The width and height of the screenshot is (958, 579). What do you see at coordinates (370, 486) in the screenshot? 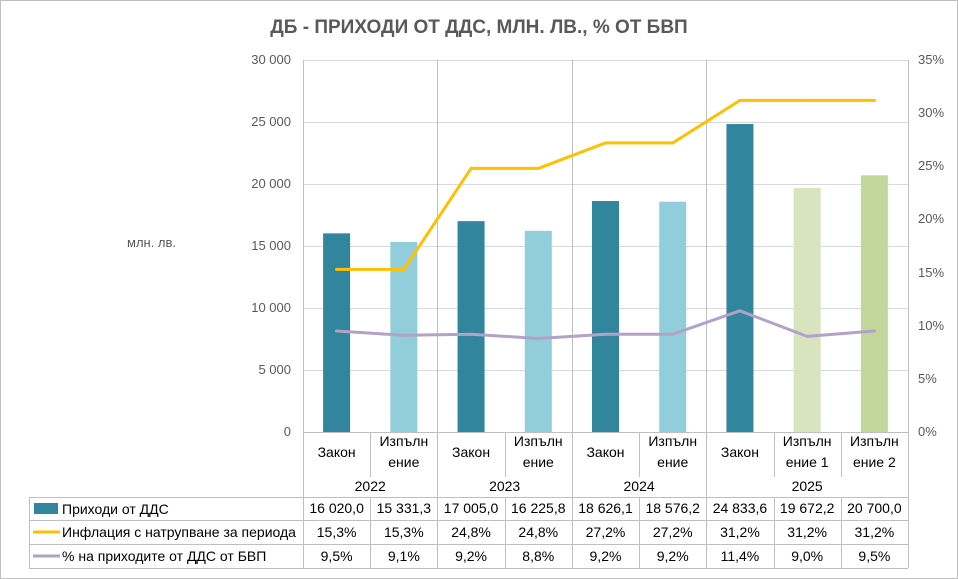
I see `year-label: 2022` at bounding box center [370, 486].